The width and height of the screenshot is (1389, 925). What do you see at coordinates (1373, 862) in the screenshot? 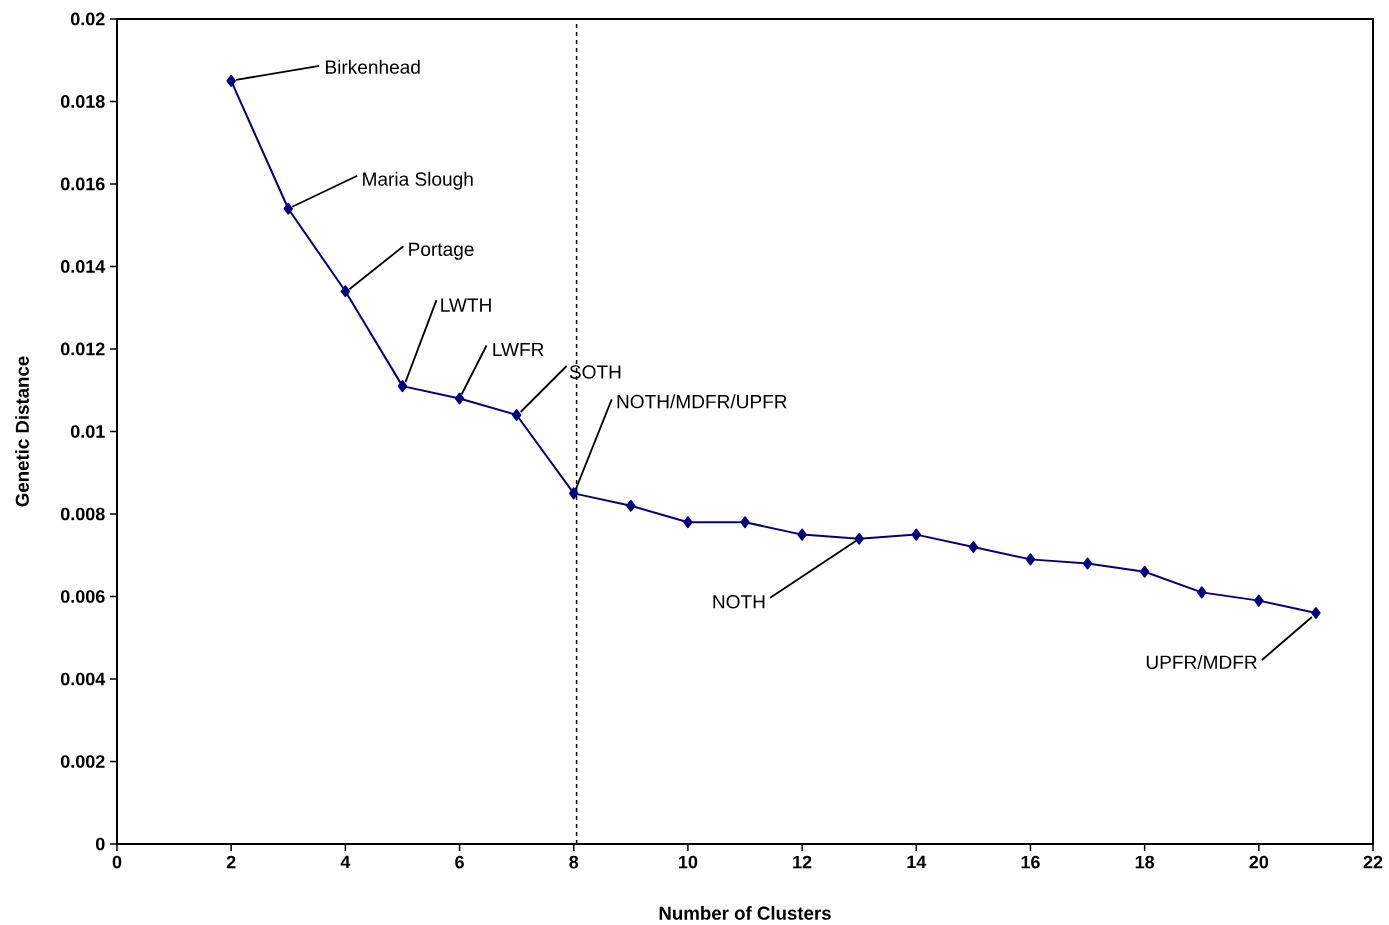
I see `x-tick-label: 22` at bounding box center [1373, 862].